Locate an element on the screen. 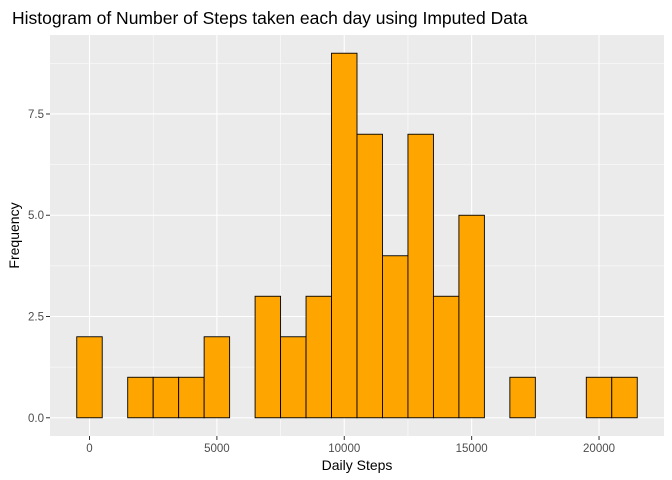 This screenshot has width=672, height=480. y-tick-label: 7.5 is located at coordinates (36, 115).